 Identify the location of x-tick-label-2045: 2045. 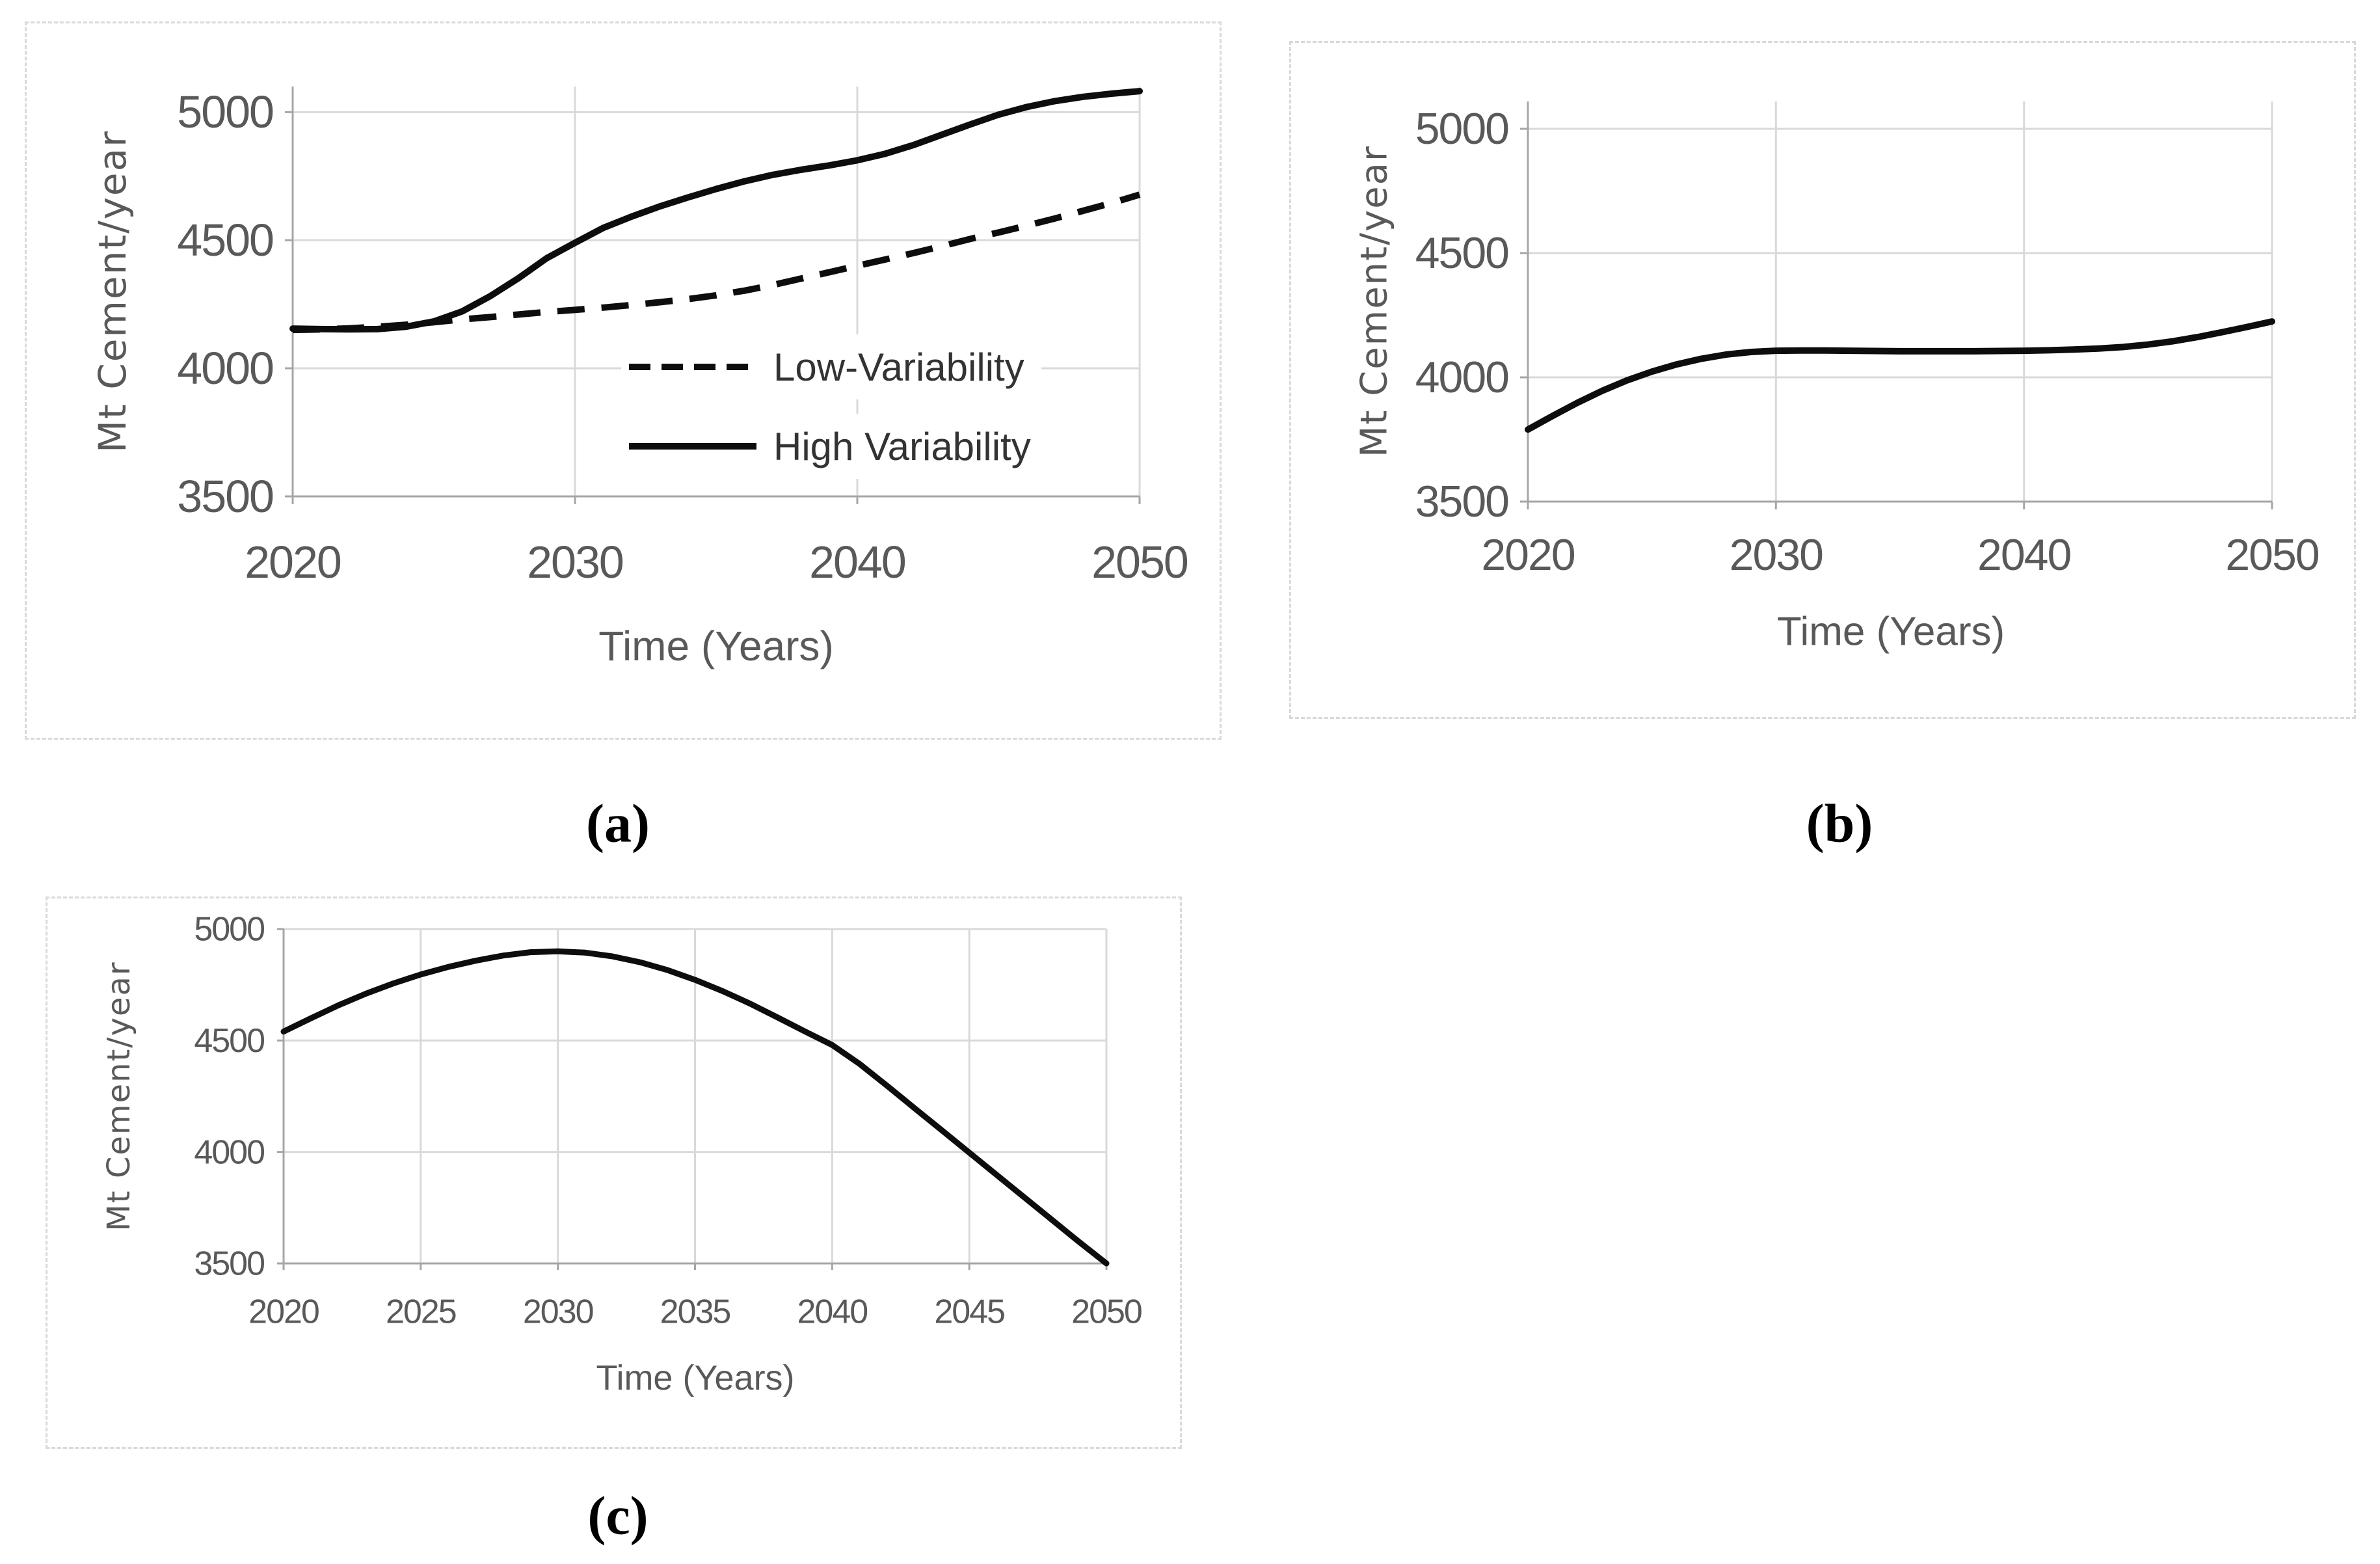
(969, 1312).